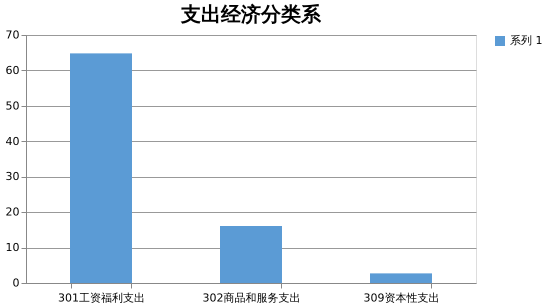 This screenshot has height=308, width=553. I want to click on y-tick-label: 50, so click(13, 105).